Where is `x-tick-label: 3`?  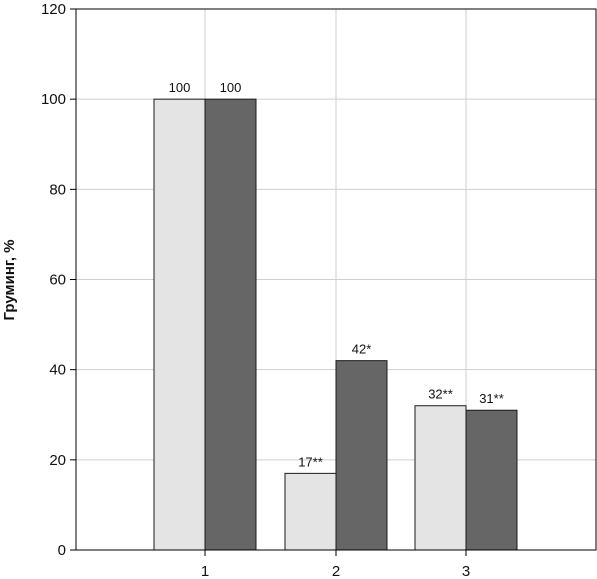 x-tick-label: 3 is located at coordinates (466, 571).